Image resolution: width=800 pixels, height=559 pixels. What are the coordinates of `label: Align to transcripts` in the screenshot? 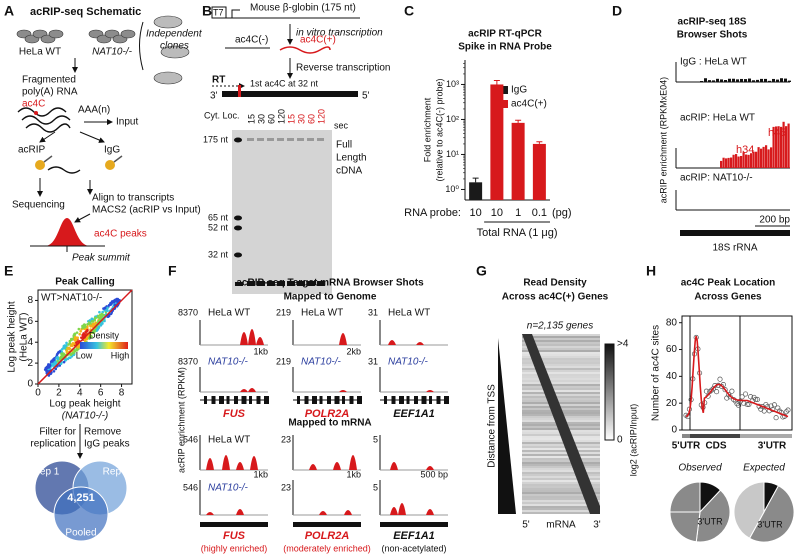 It's located at (133, 198).